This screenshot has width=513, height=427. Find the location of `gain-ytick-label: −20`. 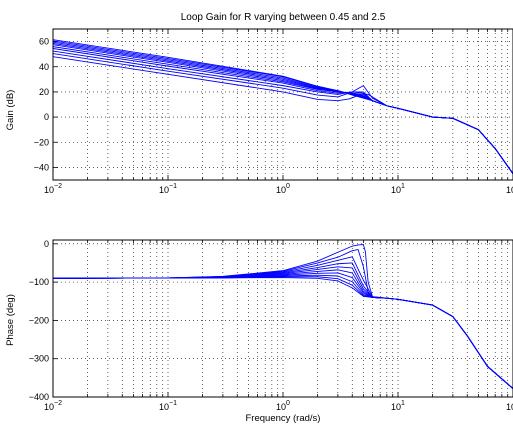

gain-ytick-label: −20 is located at coordinates (41, 142).